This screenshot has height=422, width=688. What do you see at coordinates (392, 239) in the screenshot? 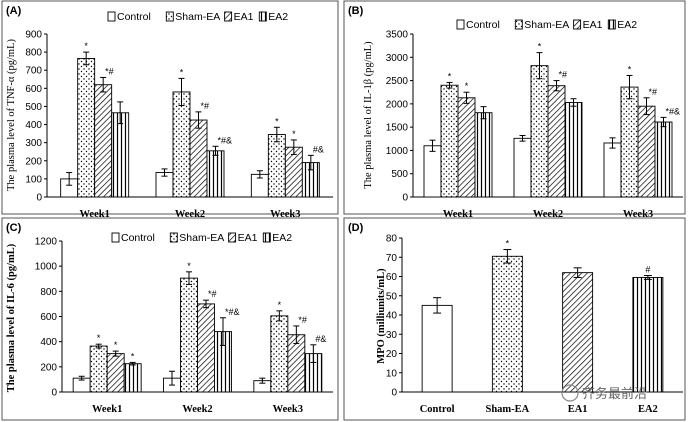
I see `y-tick-label: 80` at bounding box center [392, 239].